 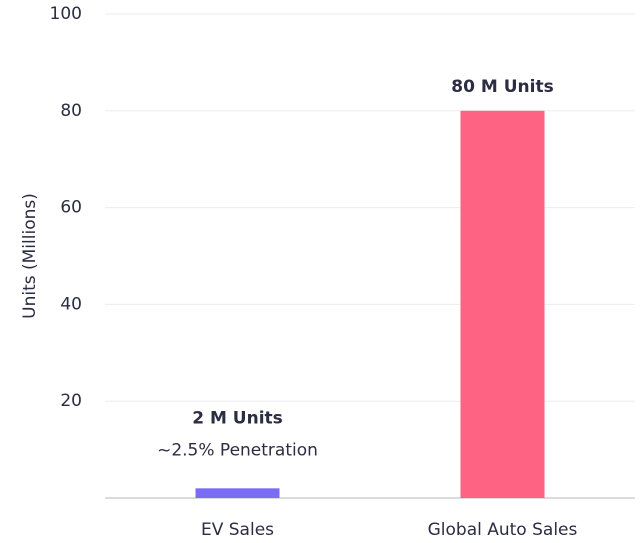 What do you see at coordinates (71, 304) in the screenshot?
I see `y-tick-label: 40` at bounding box center [71, 304].